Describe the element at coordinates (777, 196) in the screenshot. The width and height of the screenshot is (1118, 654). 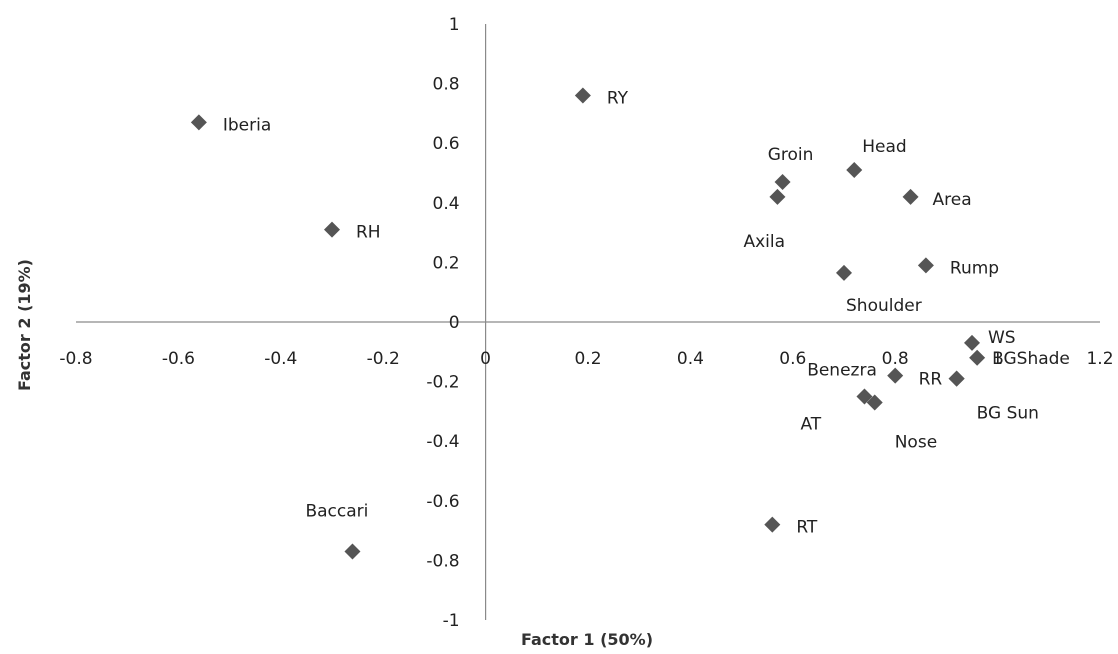
I see `point-axila` at that location.